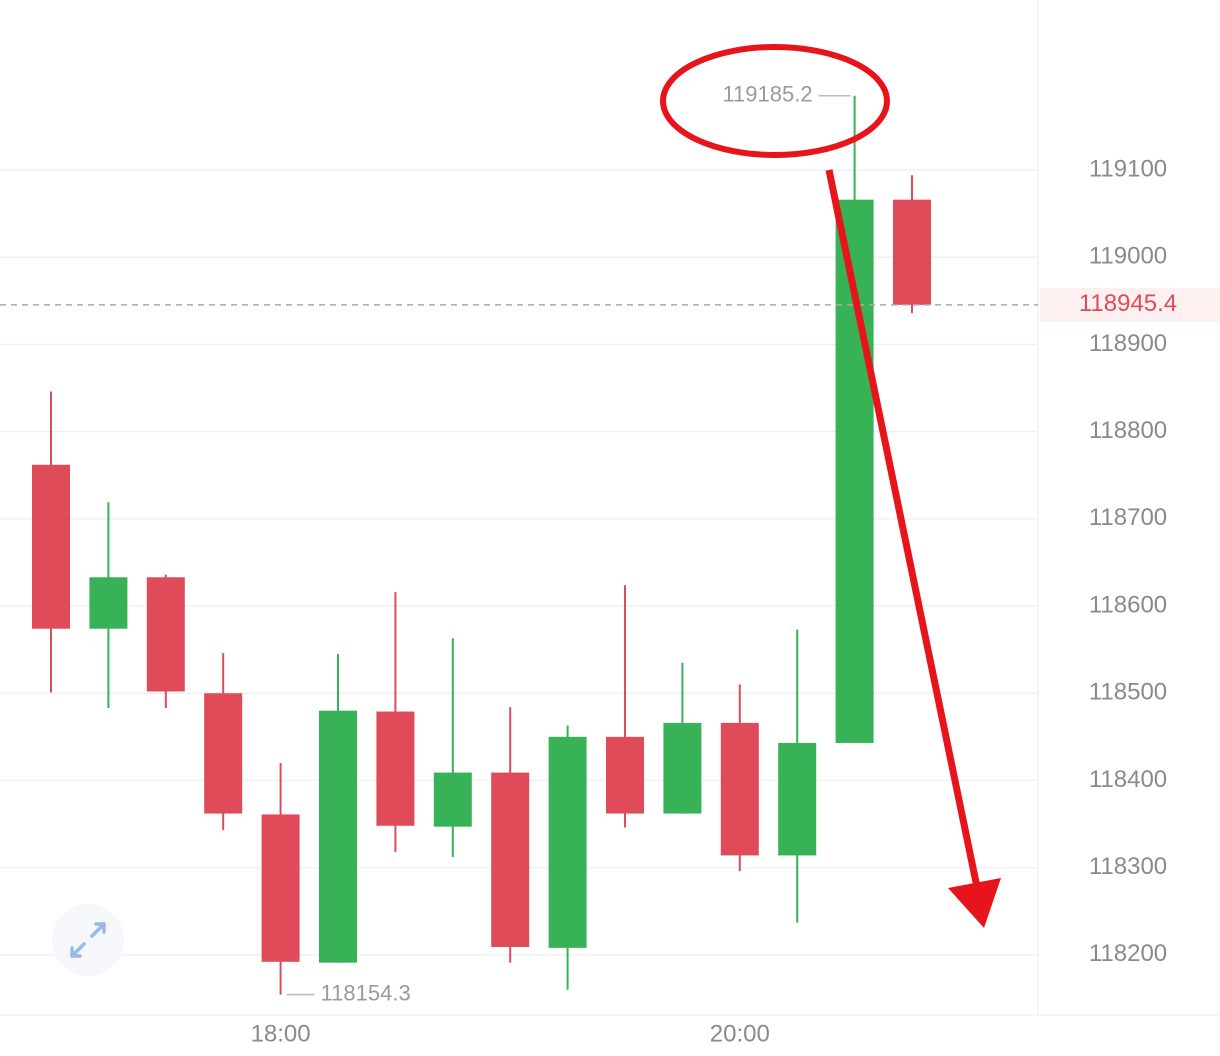 This screenshot has height=1056, width=1220. I want to click on expand-bg, so click(88, 940).